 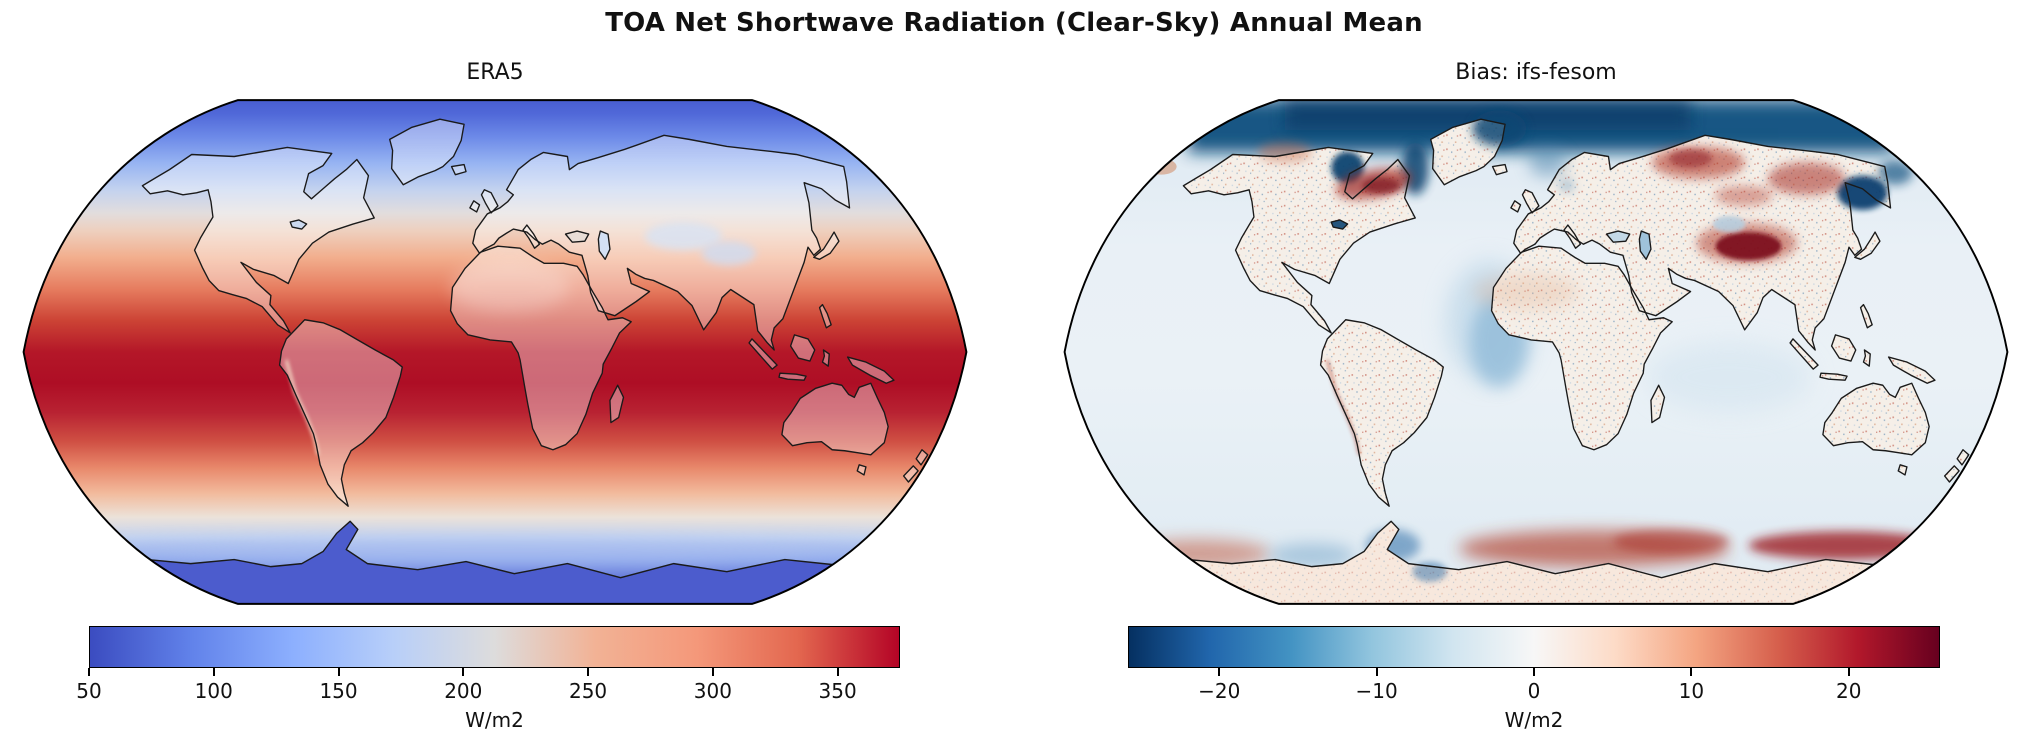 What do you see at coordinates (1671, 541) in the screenshot?
I see `southern-ocean-band-center2` at bounding box center [1671, 541].